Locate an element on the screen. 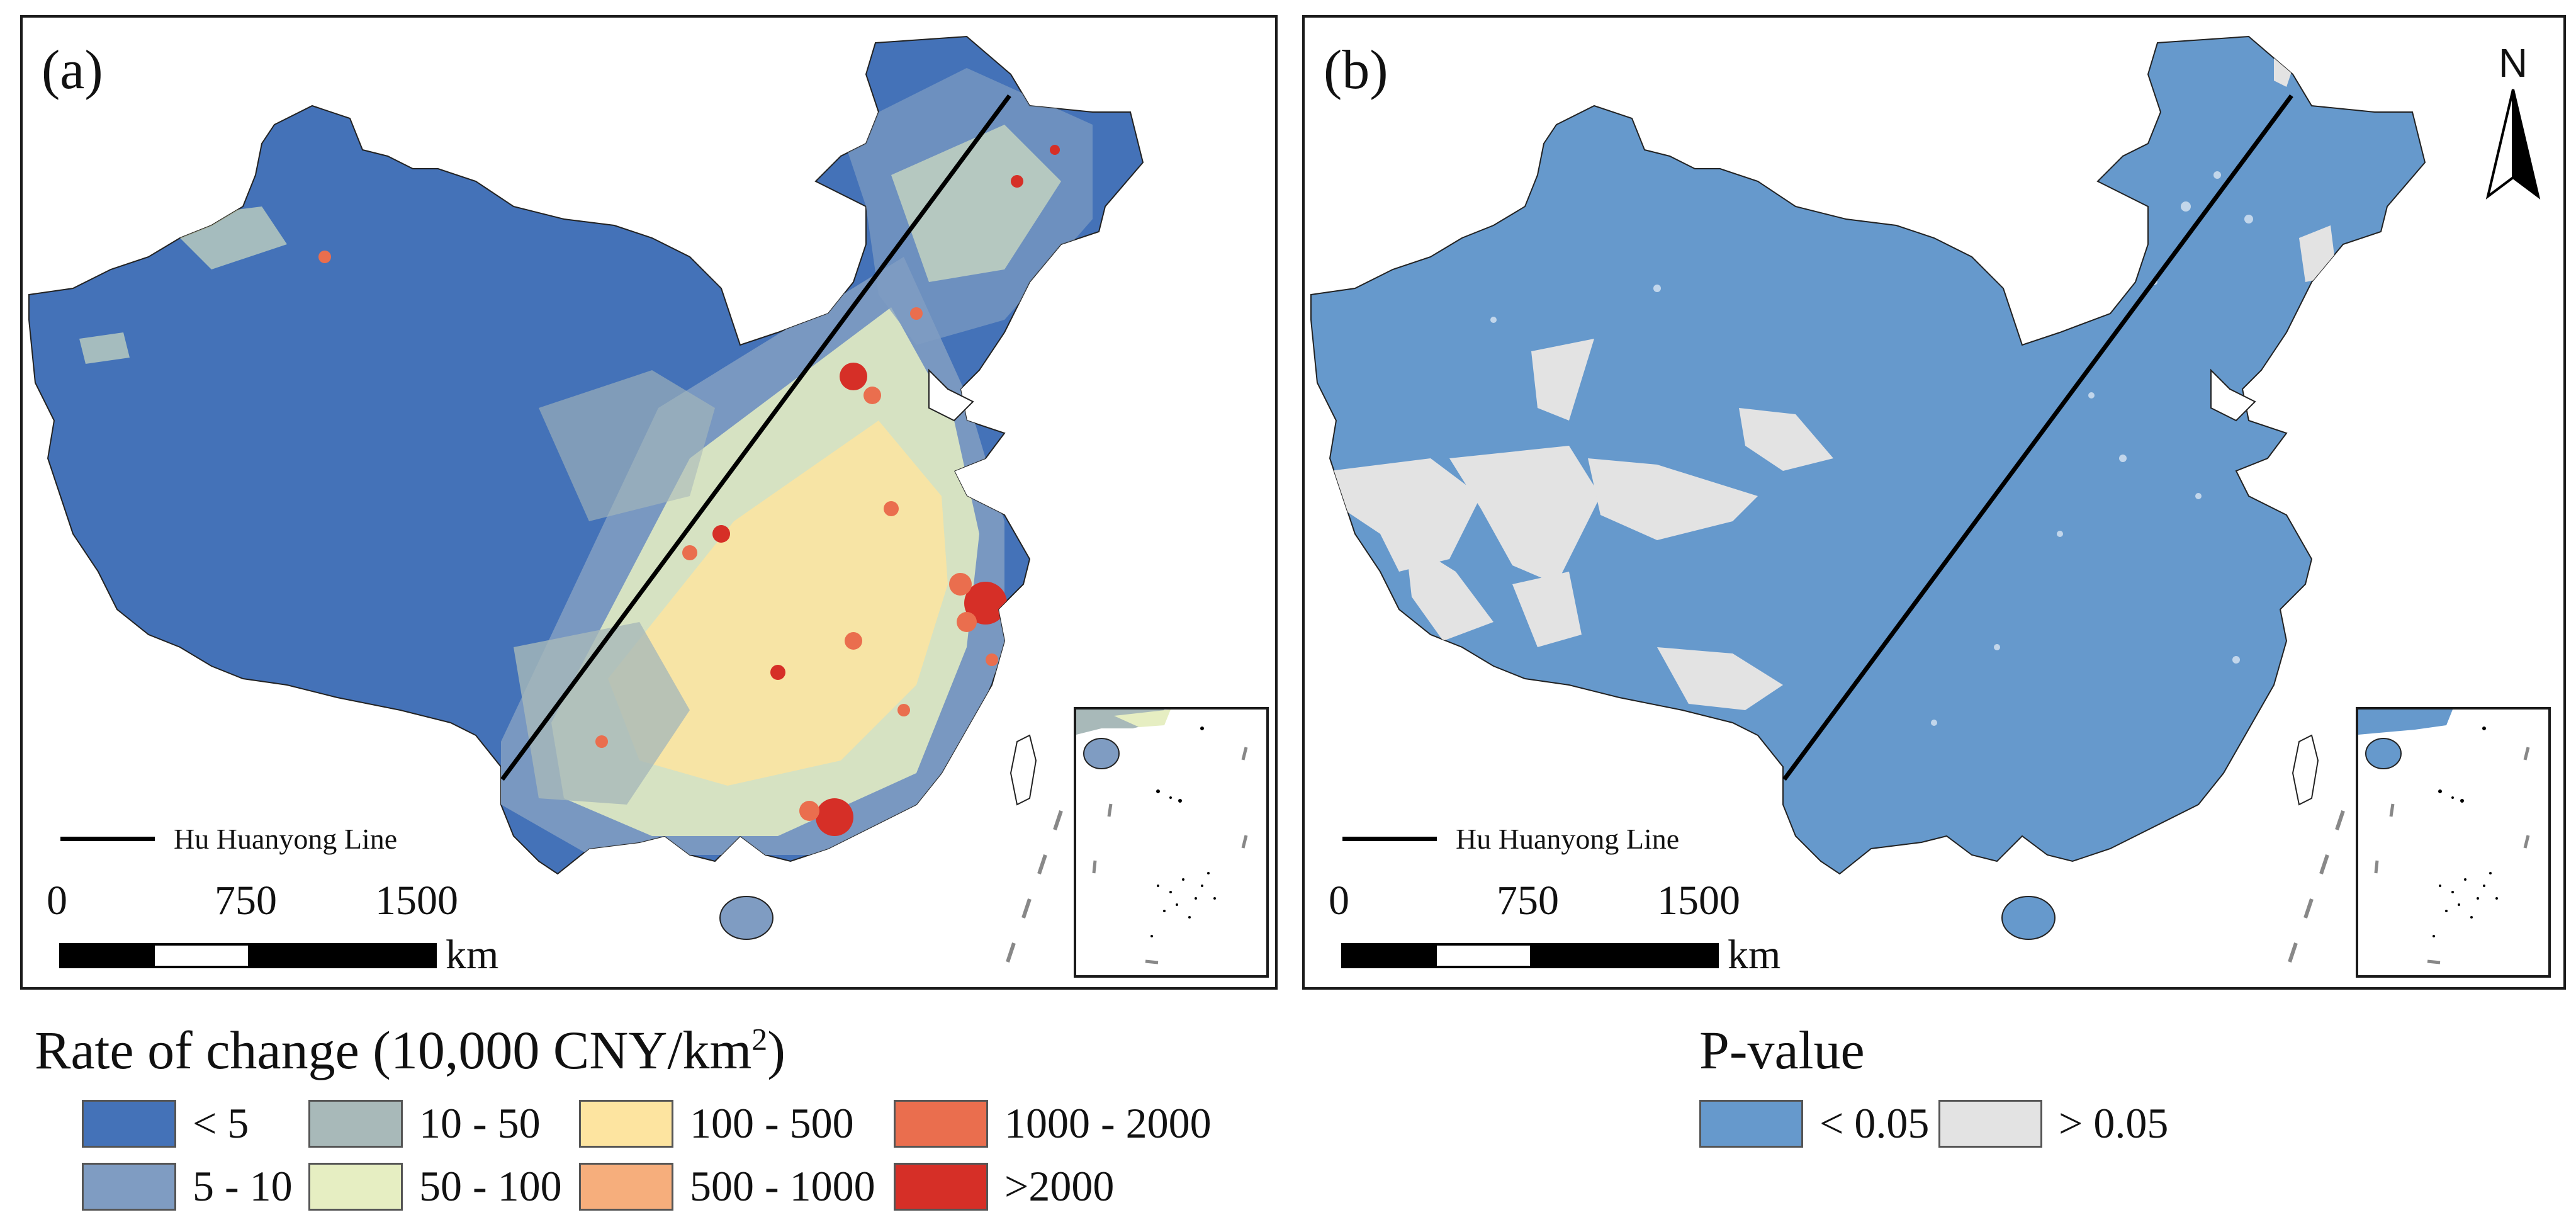 The width and height of the screenshot is (2576, 1227). legend-a-item: 50 - 100 is located at coordinates (435, 1186).